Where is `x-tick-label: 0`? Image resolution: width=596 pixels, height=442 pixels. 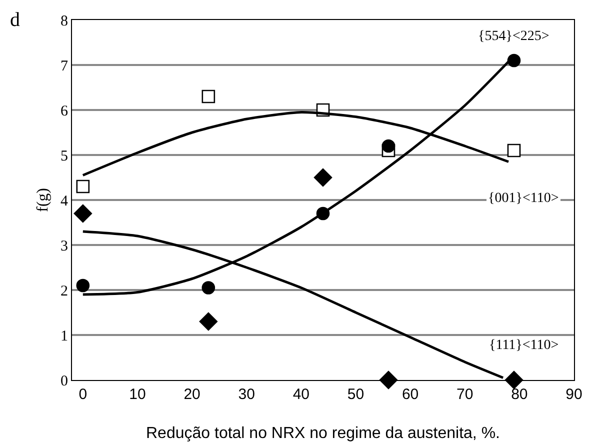
x-tick-label: 0 is located at coordinates (83, 394).